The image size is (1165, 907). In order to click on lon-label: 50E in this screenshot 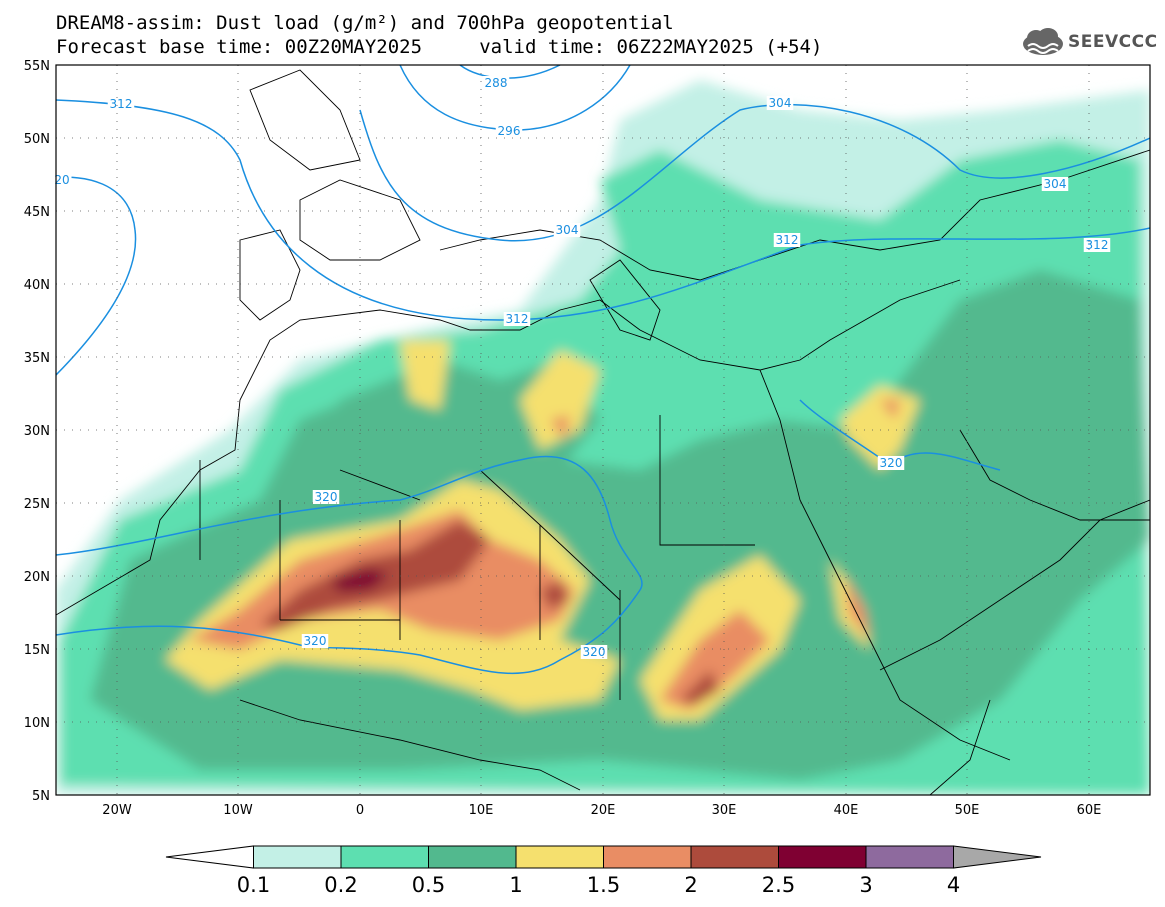, I will do `click(967, 810)`.